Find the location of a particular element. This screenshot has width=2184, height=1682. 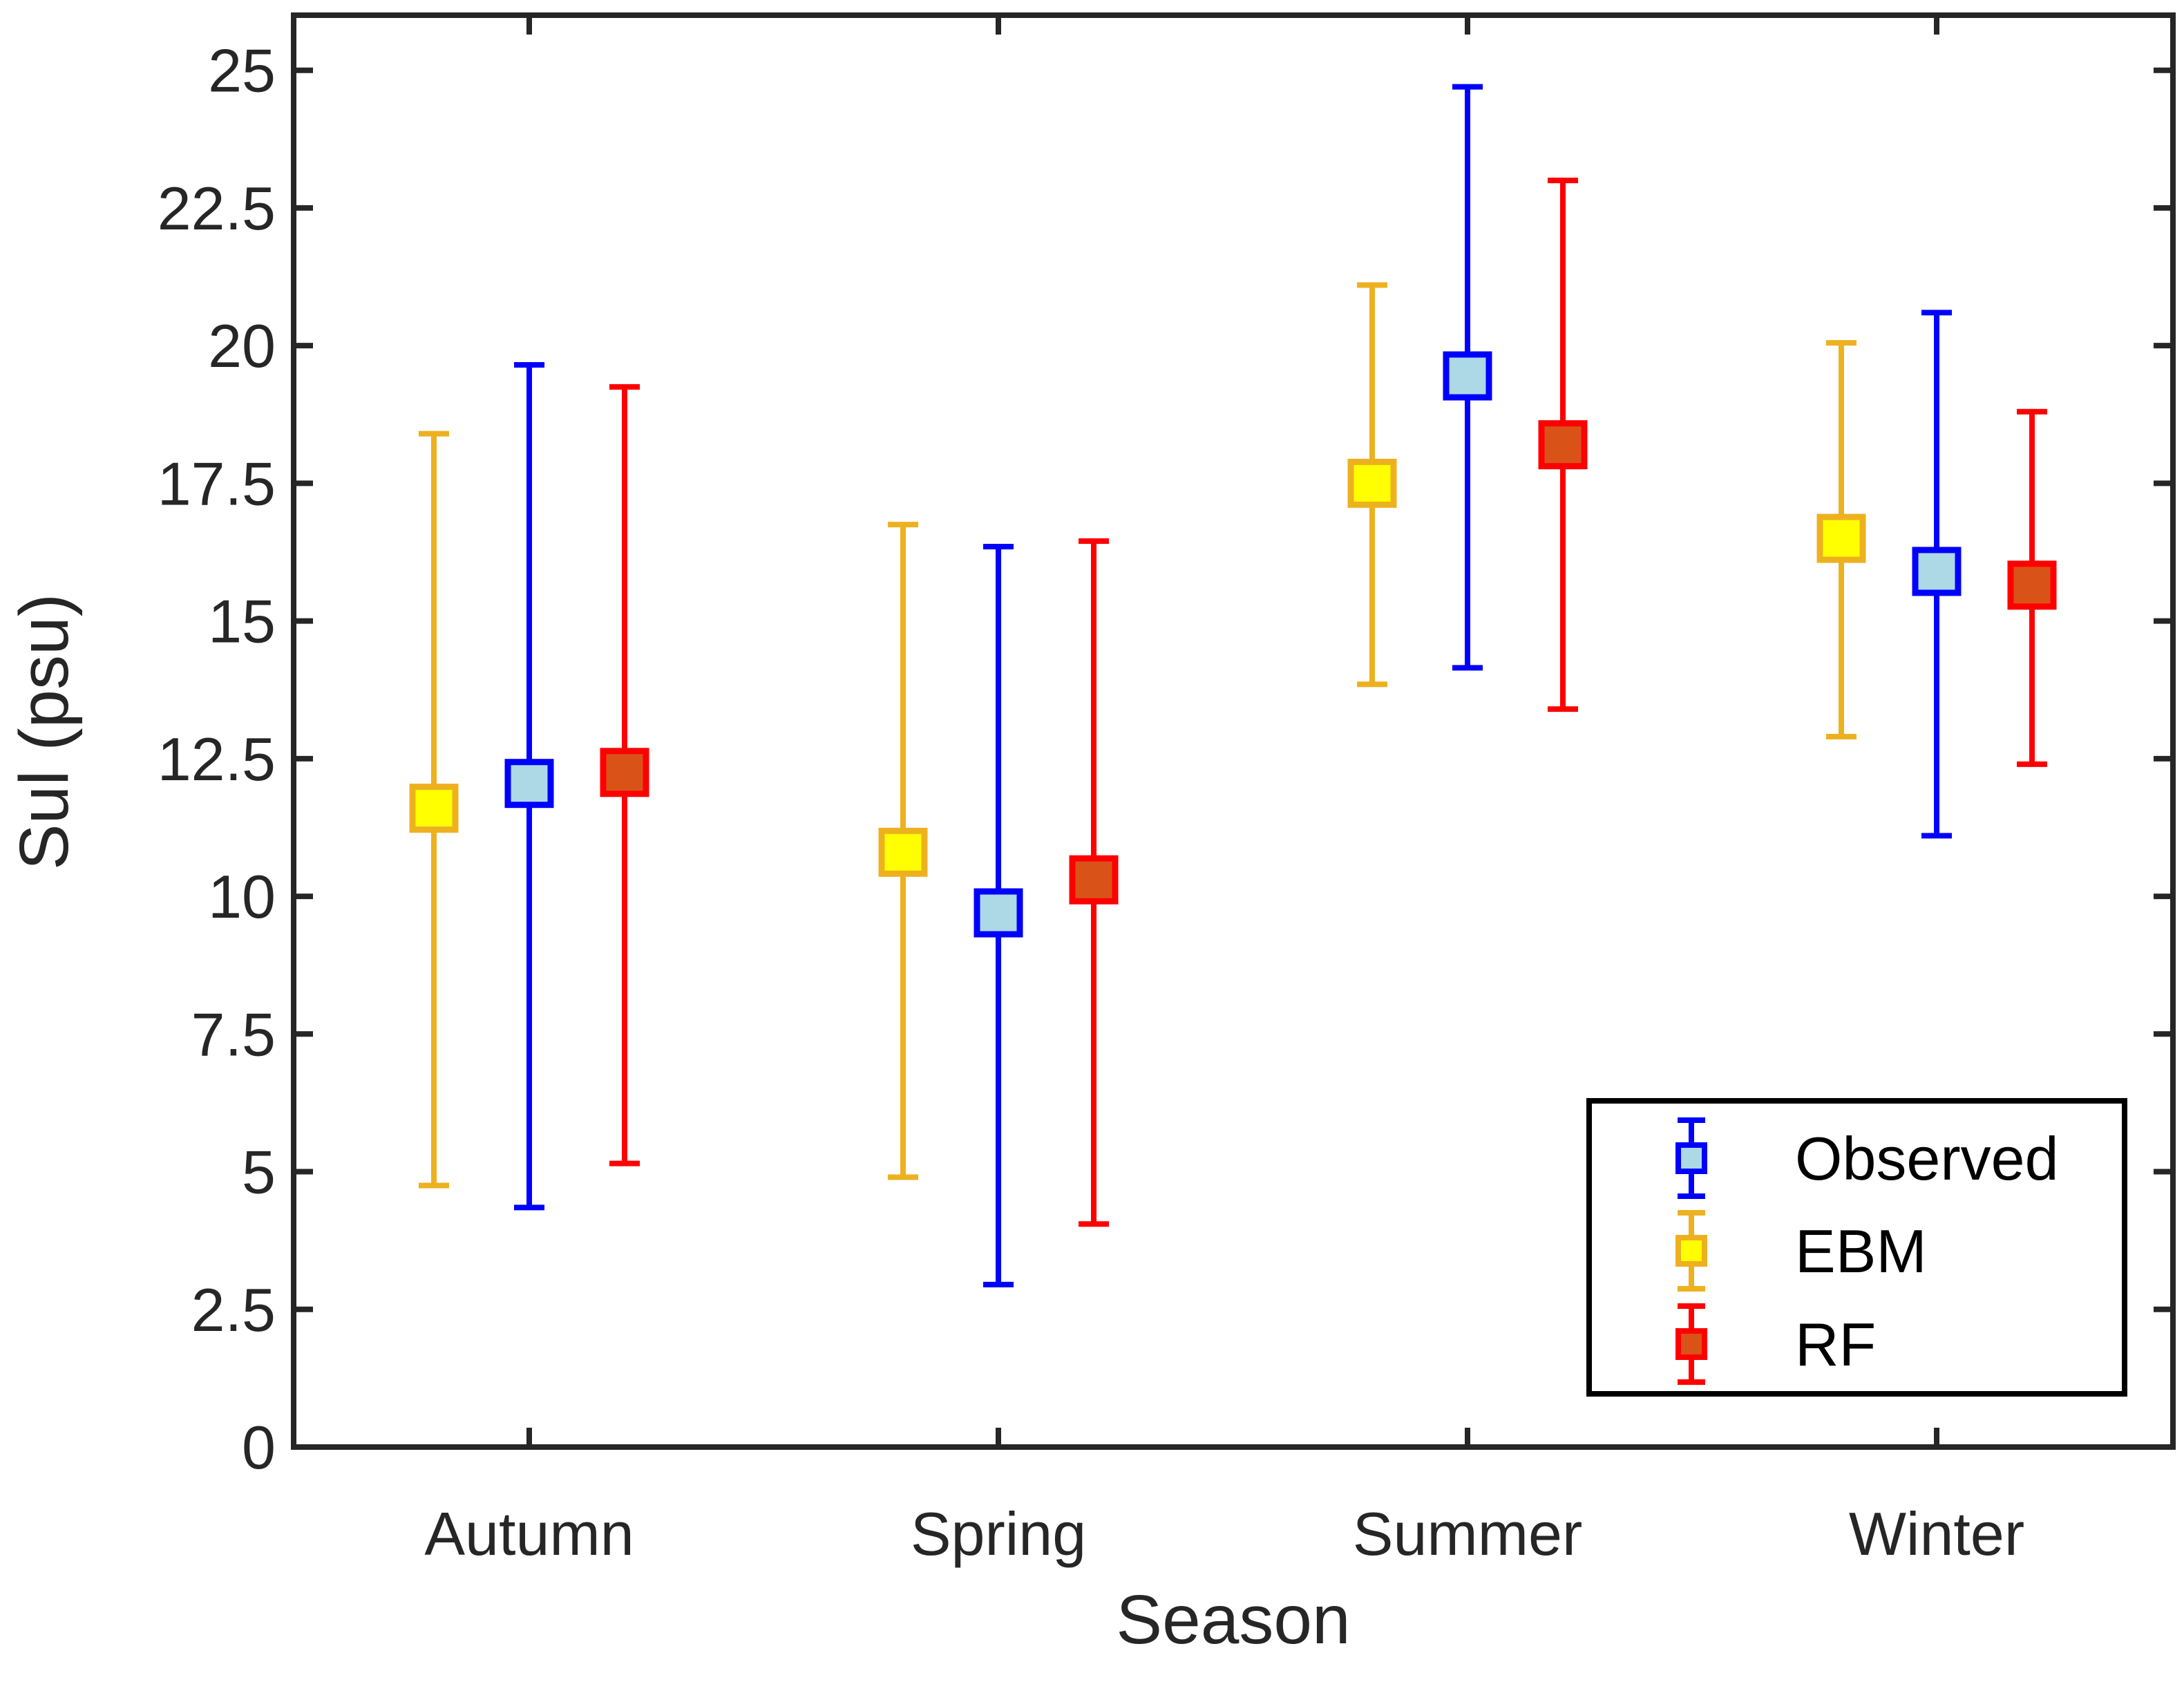

legend-item-observed: Observed is located at coordinates (1867, 1158).